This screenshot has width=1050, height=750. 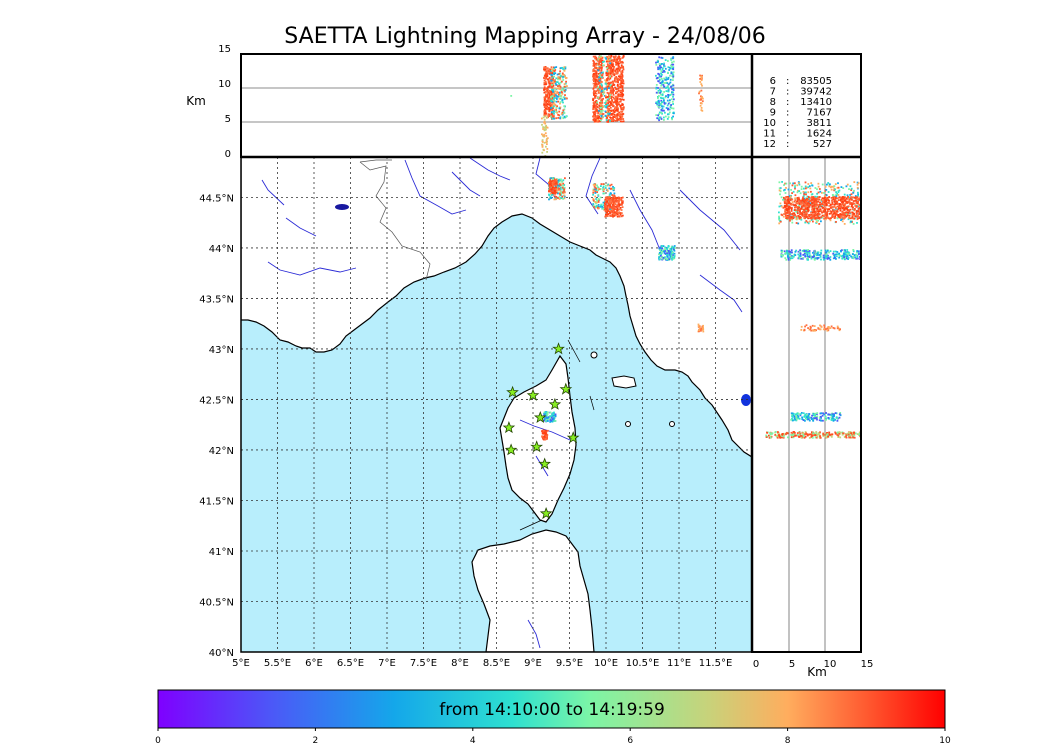 I want to click on legend-count: 1624, so click(x=819, y=134).